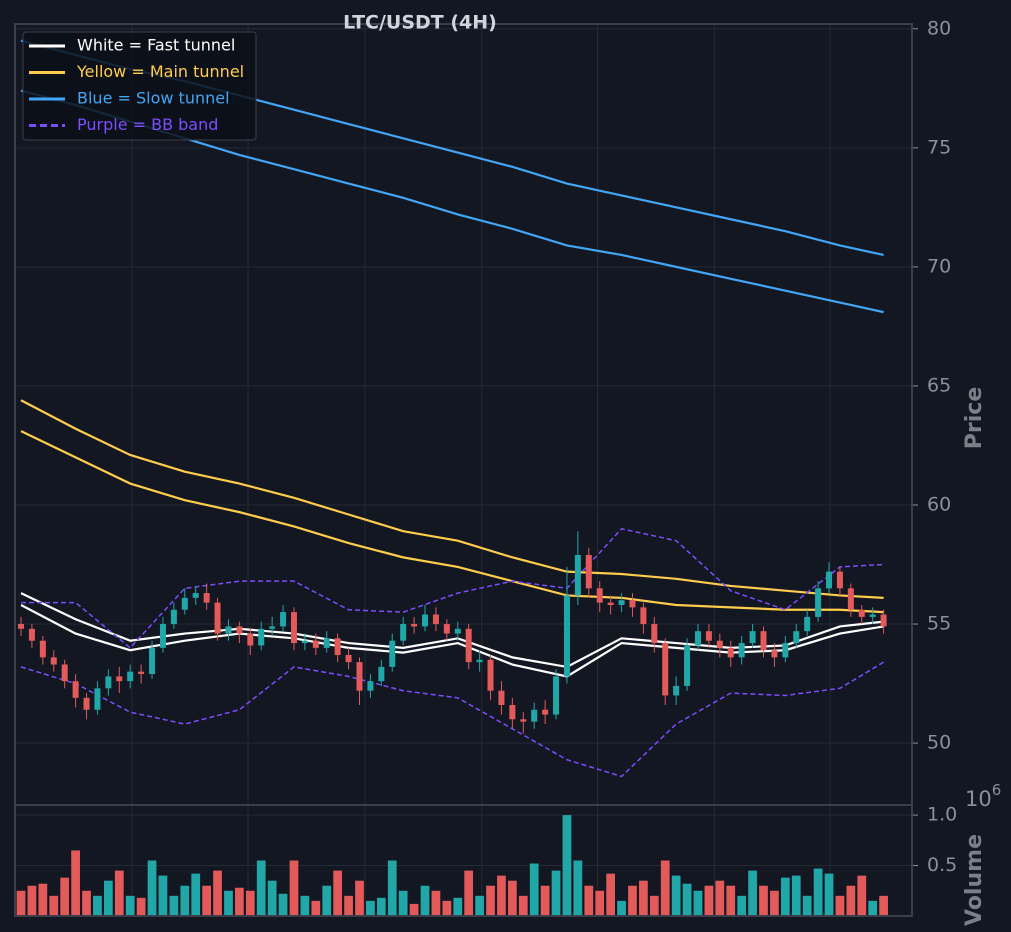 The image size is (1011, 932). What do you see at coordinates (939, 743) in the screenshot?
I see `y-tick-label: 50` at bounding box center [939, 743].